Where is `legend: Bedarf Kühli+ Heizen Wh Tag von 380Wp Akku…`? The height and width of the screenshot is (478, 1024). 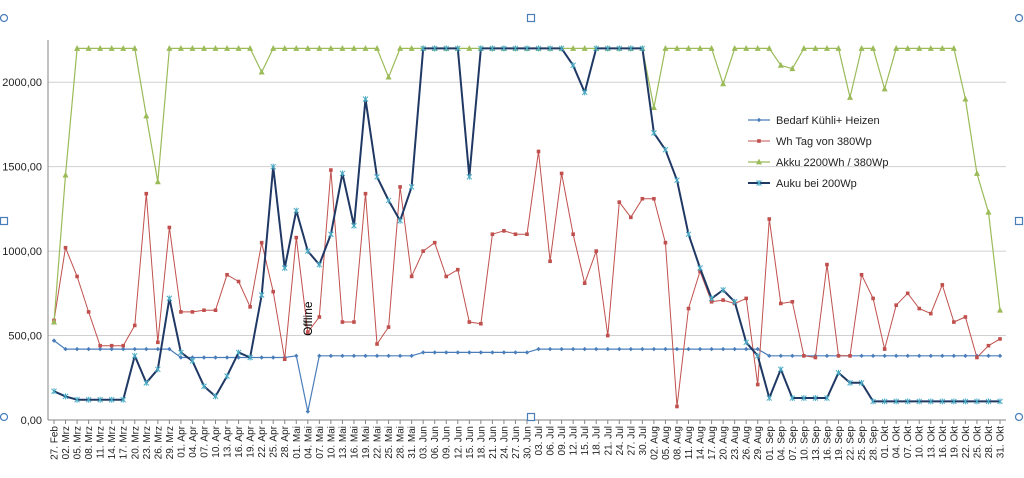
legend: Bedarf Kühli+ Heizen Wh Tag von 380Wp Akku… is located at coordinates (818, 152).